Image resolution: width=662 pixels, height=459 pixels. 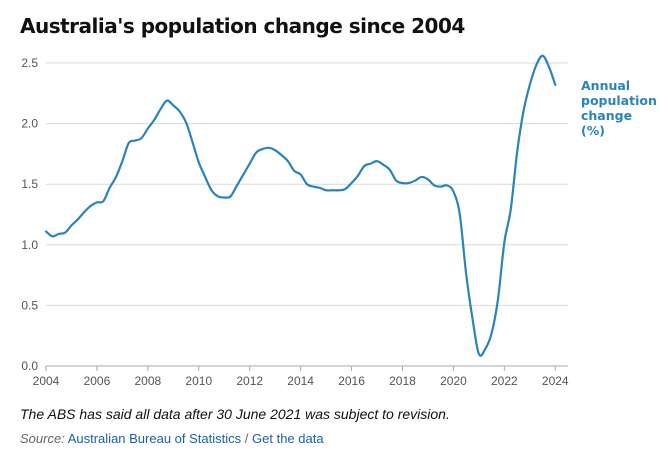 What do you see at coordinates (29, 63) in the screenshot?
I see `y-tick-label: 2.5` at bounding box center [29, 63].